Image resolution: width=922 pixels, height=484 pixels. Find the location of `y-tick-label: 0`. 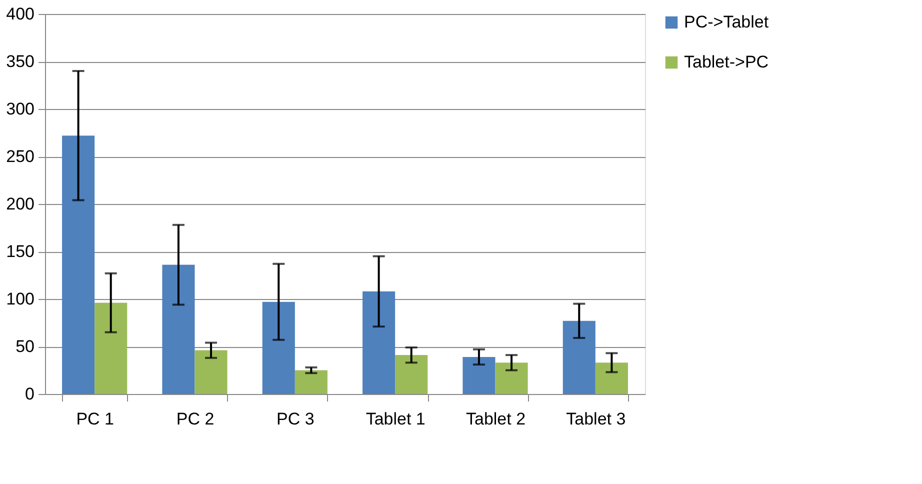

y-tick-label: 0 is located at coordinates (29, 394).